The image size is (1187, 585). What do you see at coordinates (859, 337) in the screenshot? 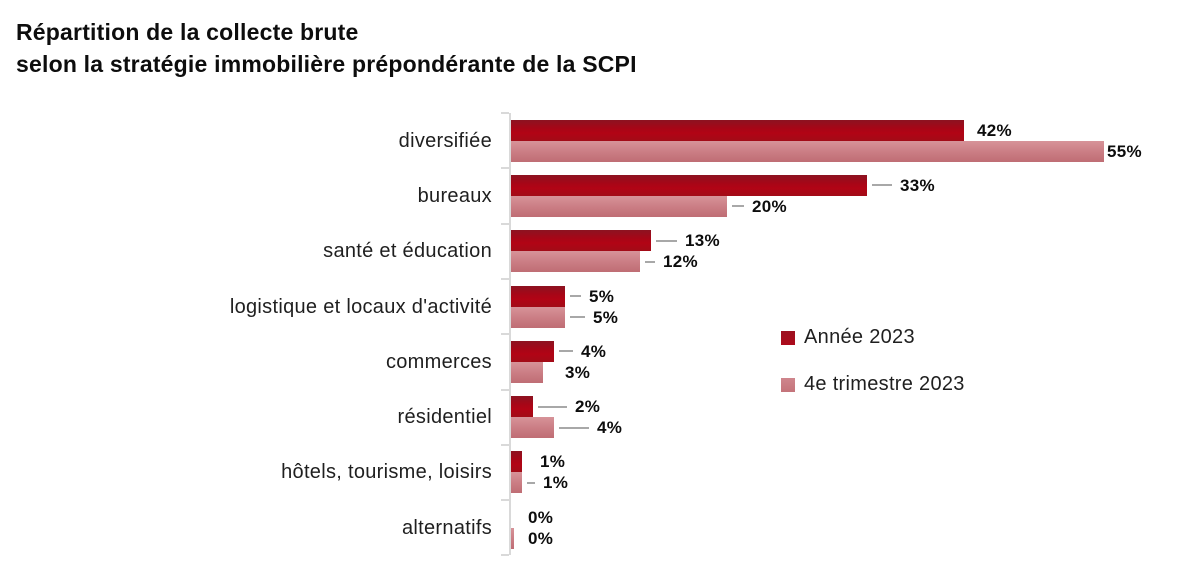
I see `legend-label-annee-2023: Année 2023` at bounding box center [859, 337].